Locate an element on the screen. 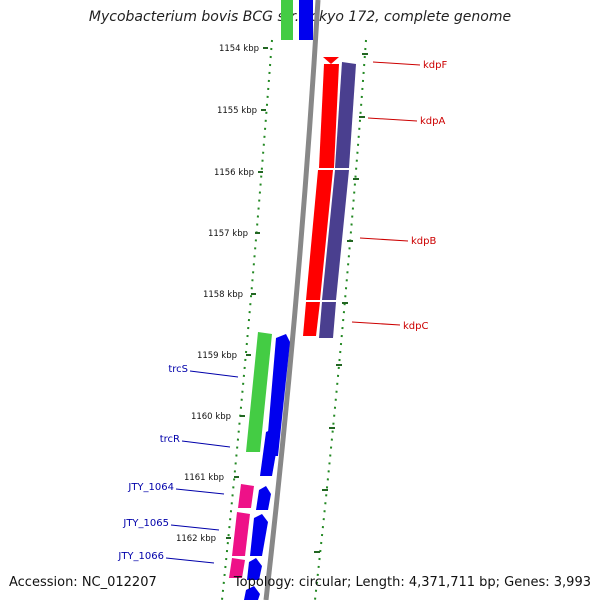 The width and height of the screenshot is (600, 600). kdp-purple-cds is located at coordinates (337, 200).